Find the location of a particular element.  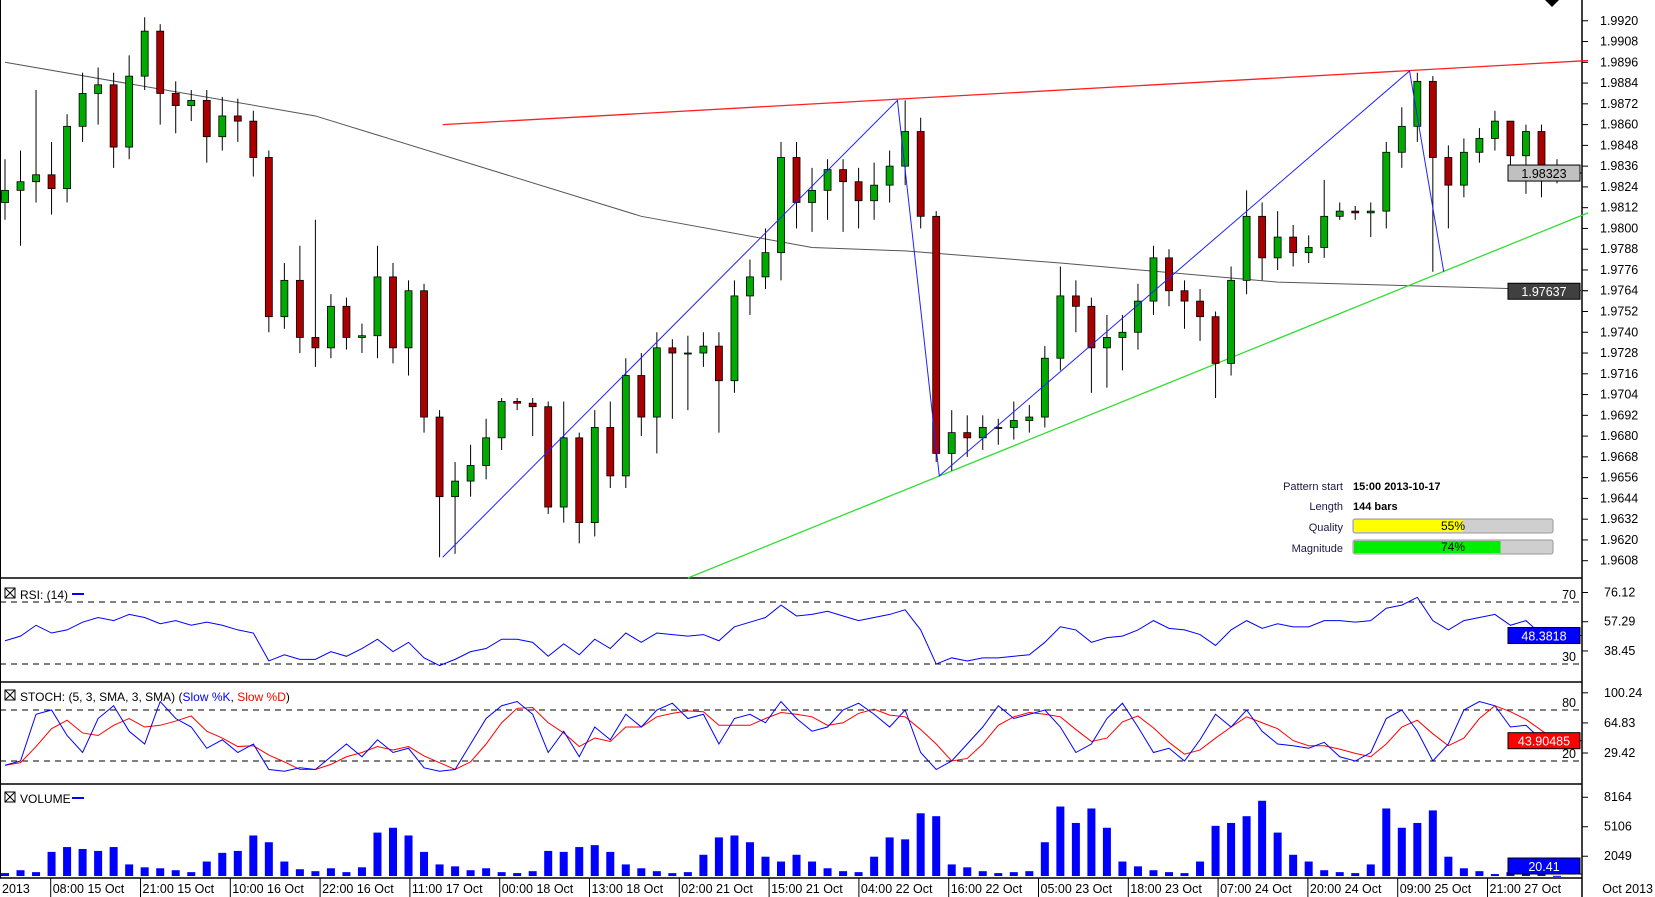

rsi-panel: 70 30 is located at coordinates (791, 627).